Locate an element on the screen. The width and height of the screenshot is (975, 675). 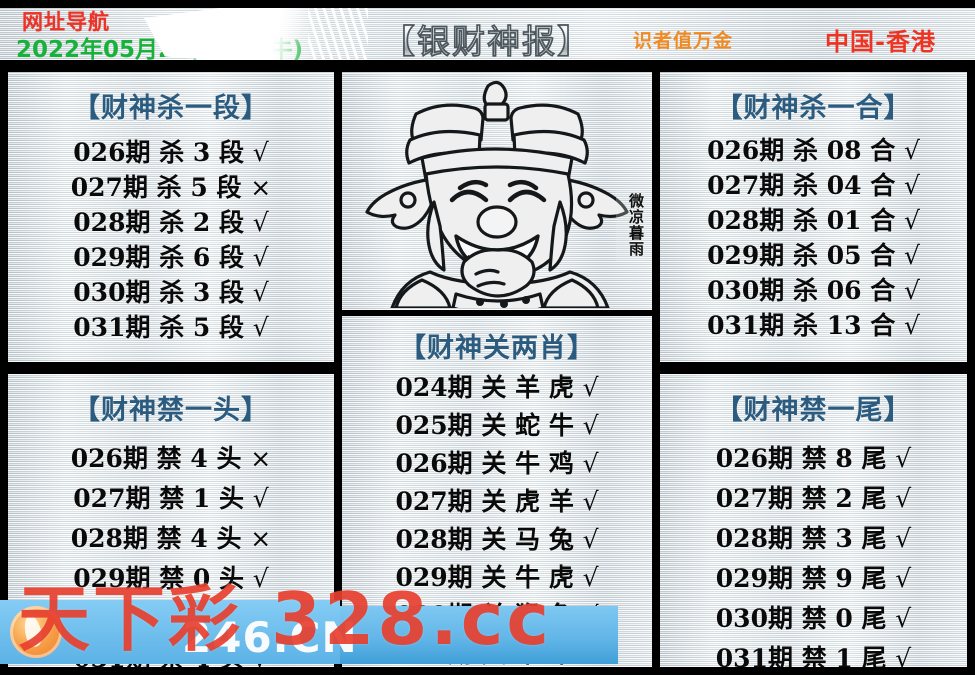
table-row: 028期 关 马 兔 √ is located at coordinates (497, 540).